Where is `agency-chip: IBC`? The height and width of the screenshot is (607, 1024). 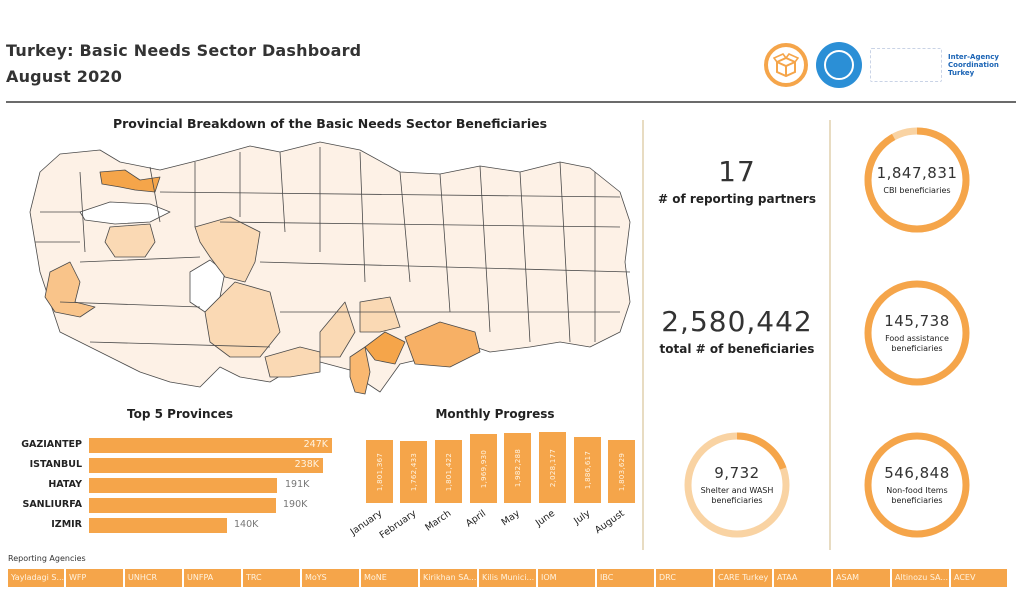
agency-chip: IBC is located at coordinates (625, 578).